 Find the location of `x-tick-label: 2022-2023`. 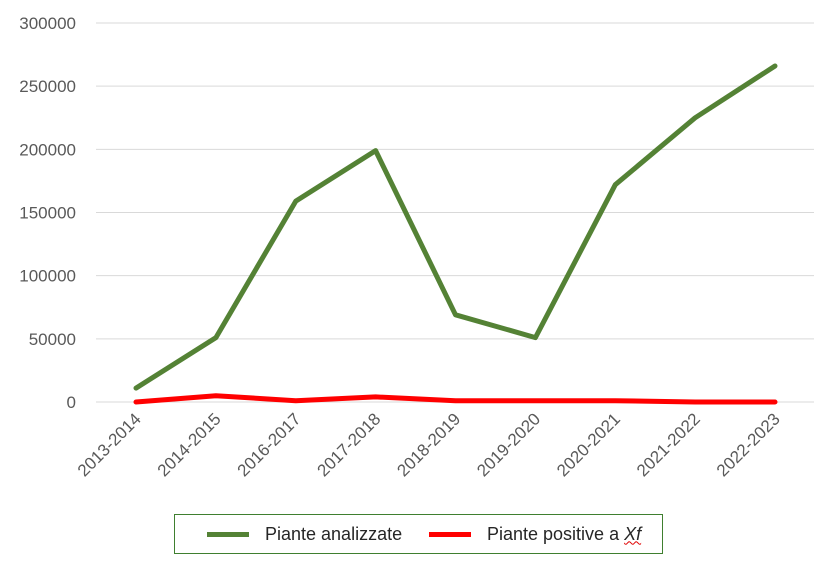

x-tick-label: 2022-2023 is located at coordinates (748, 444).